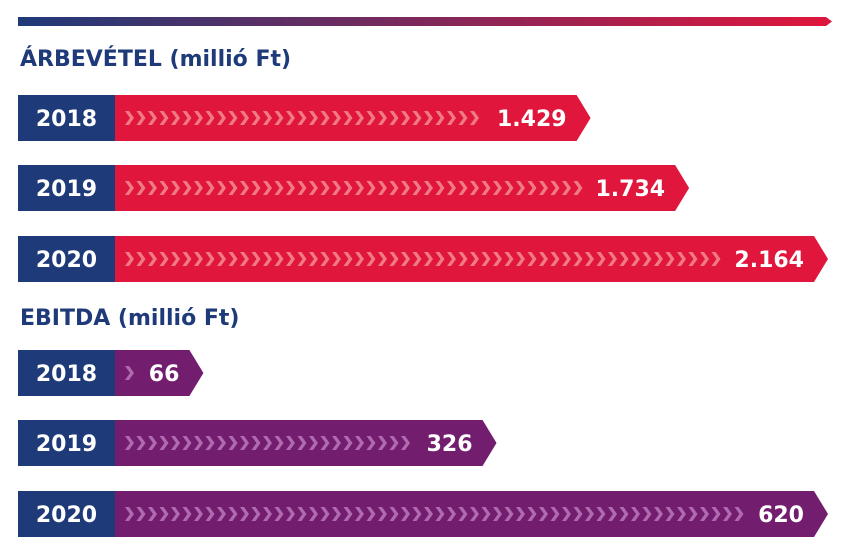  What do you see at coordinates (434, 514) in the screenshot?
I see `ebitda-chevrons-2020` at bounding box center [434, 514].